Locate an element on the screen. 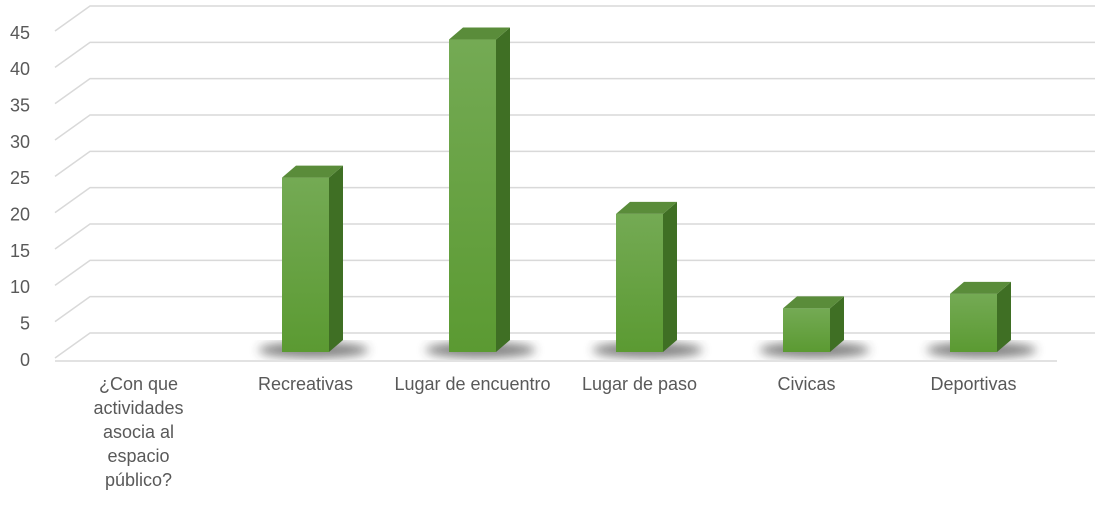  y-tick-label: 35 is located at coordinates (20, 105).